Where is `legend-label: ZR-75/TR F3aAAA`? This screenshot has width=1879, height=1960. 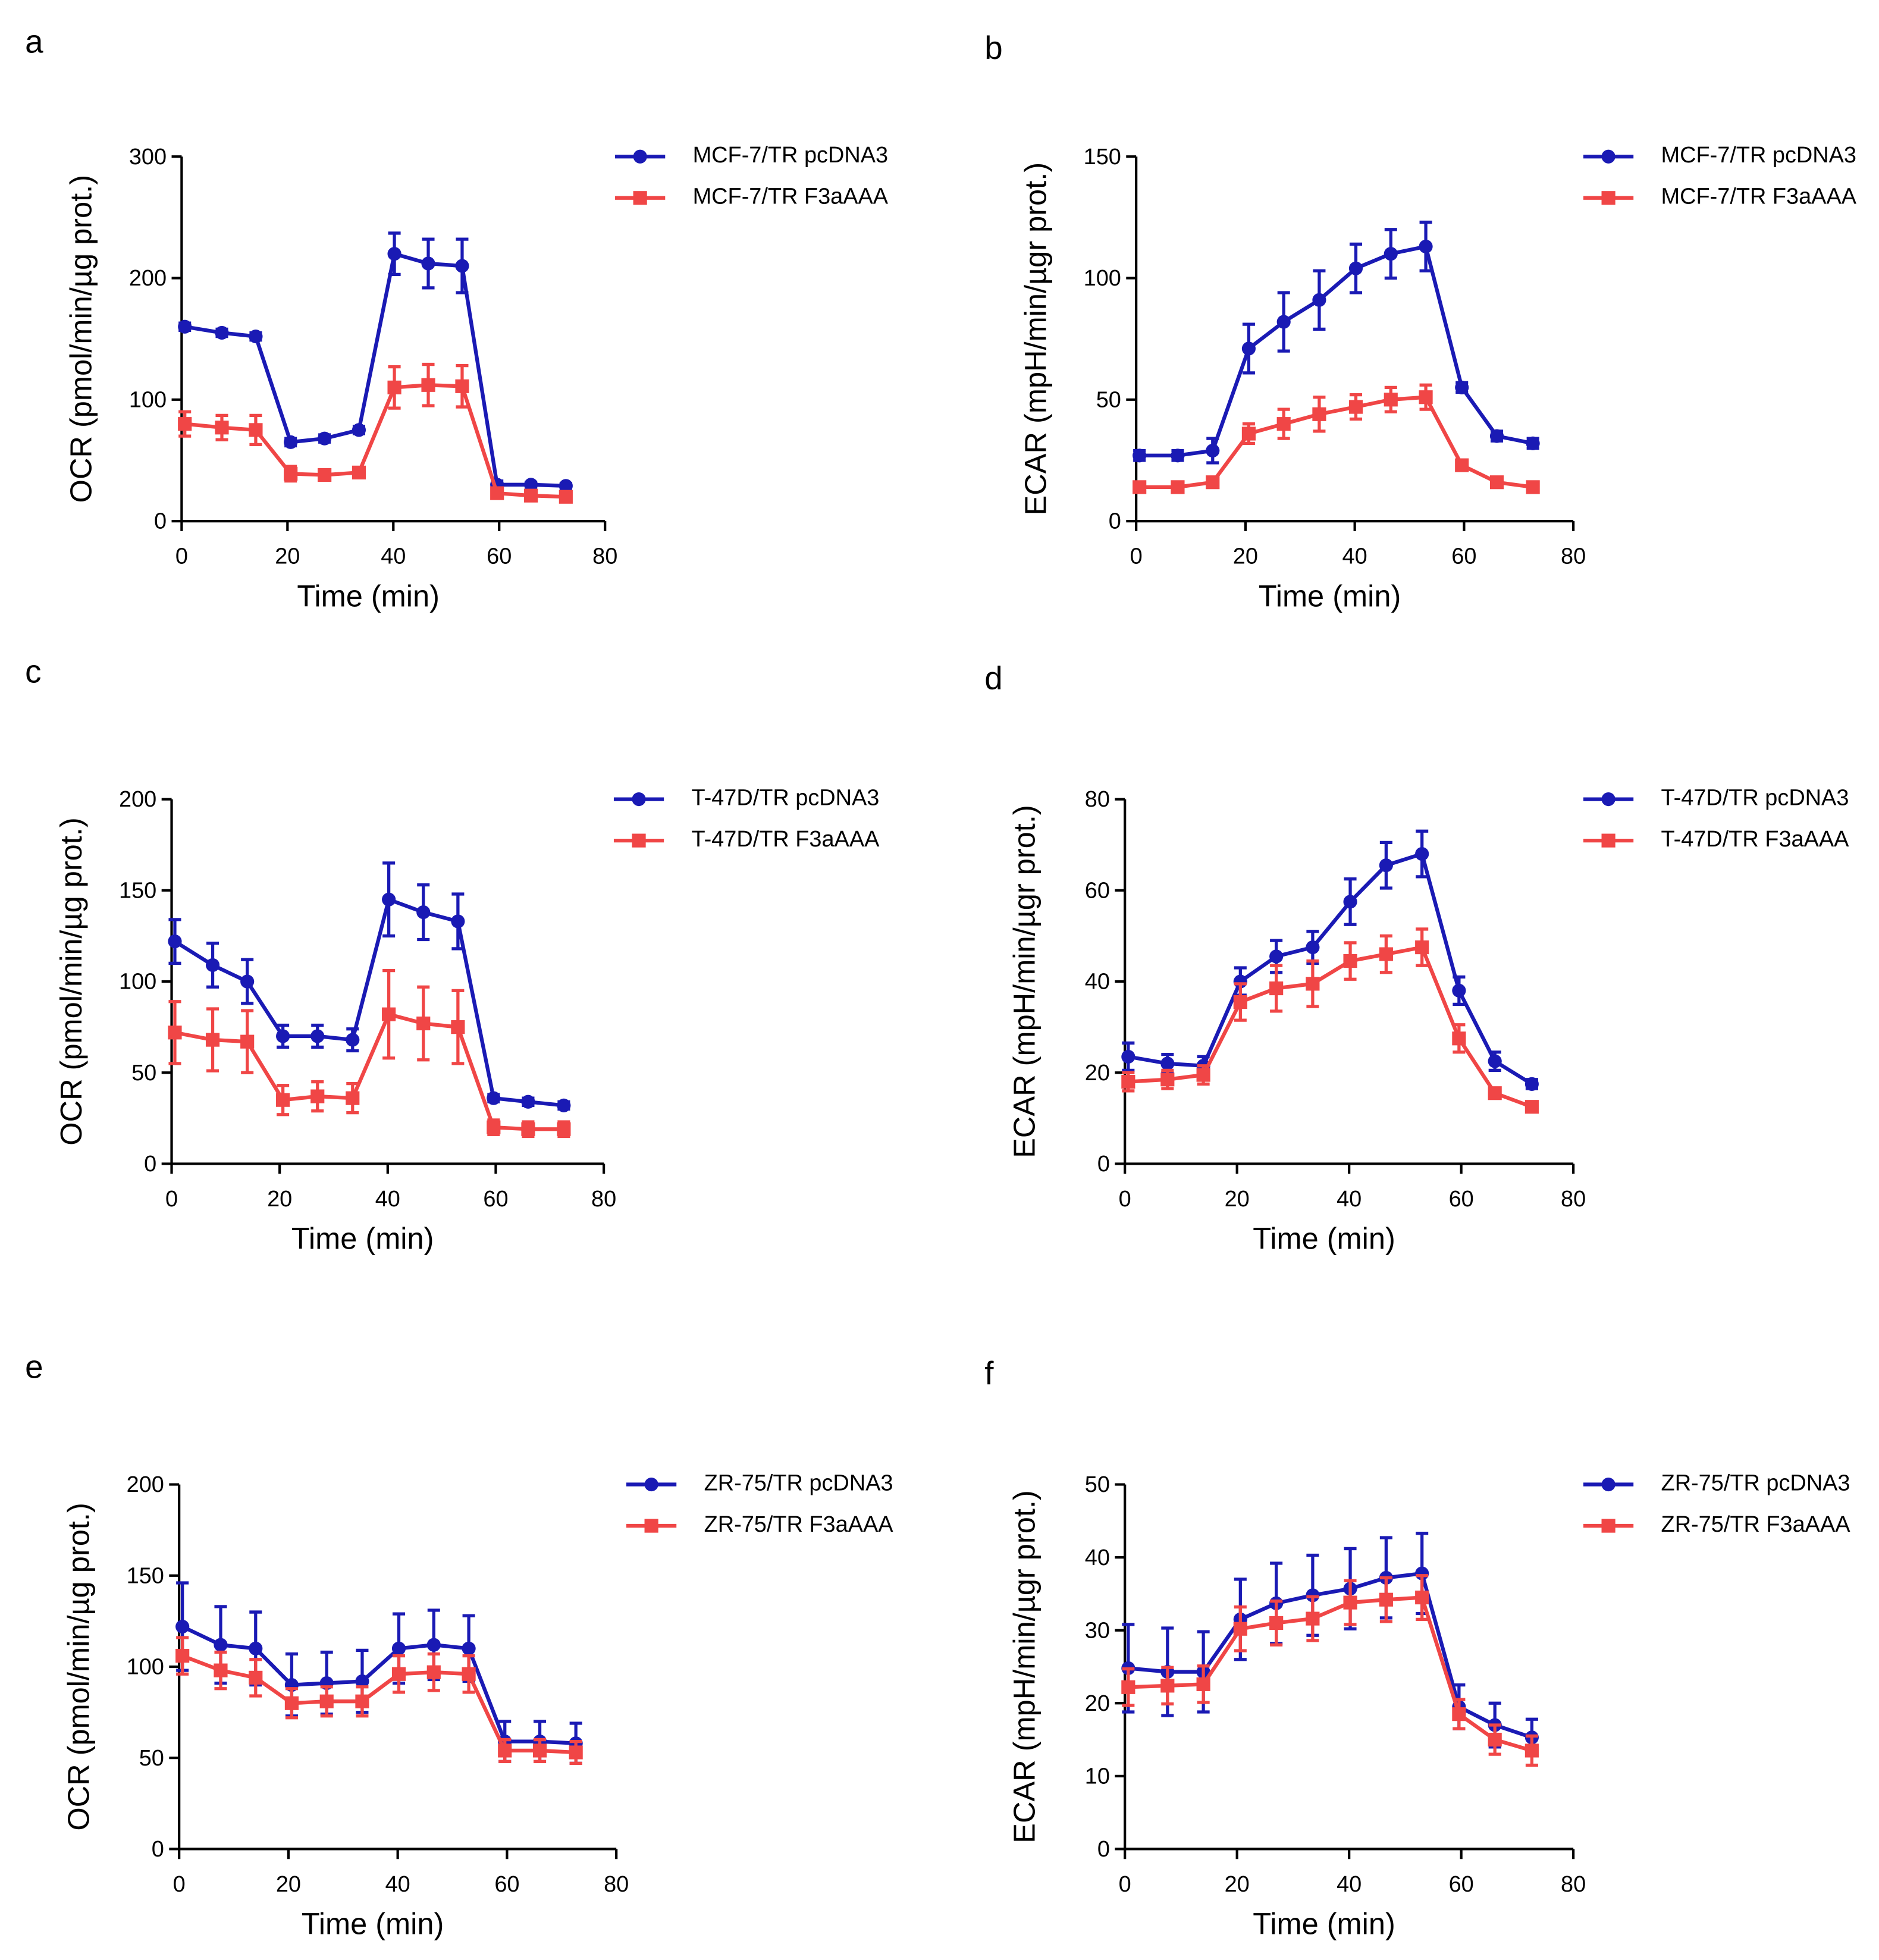 legend-label: ZR-75/TR F3aAAA is located at coordinates (1756, 1524).